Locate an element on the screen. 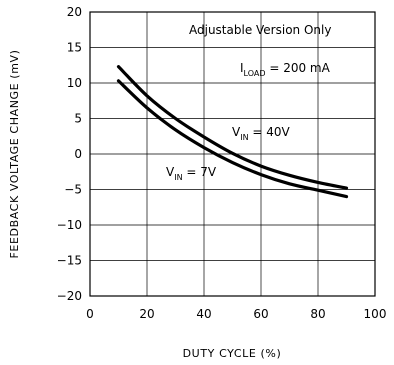 This screenshot has width=394, height=365. series-label-vin-40: VIN = 40V is located at coordinates (261, 133).